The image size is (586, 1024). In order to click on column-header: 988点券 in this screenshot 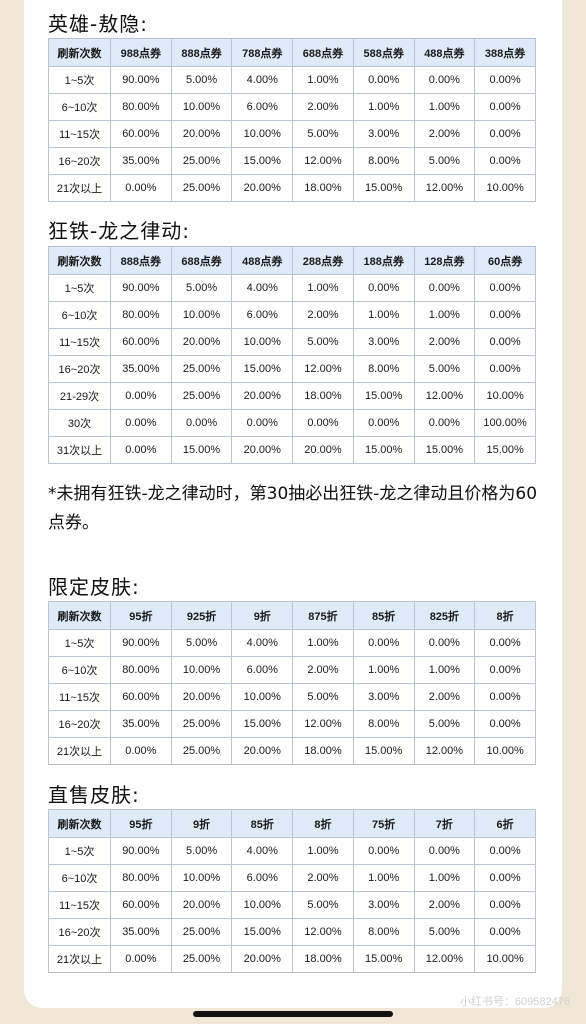, I will do `click(141, 52)`.